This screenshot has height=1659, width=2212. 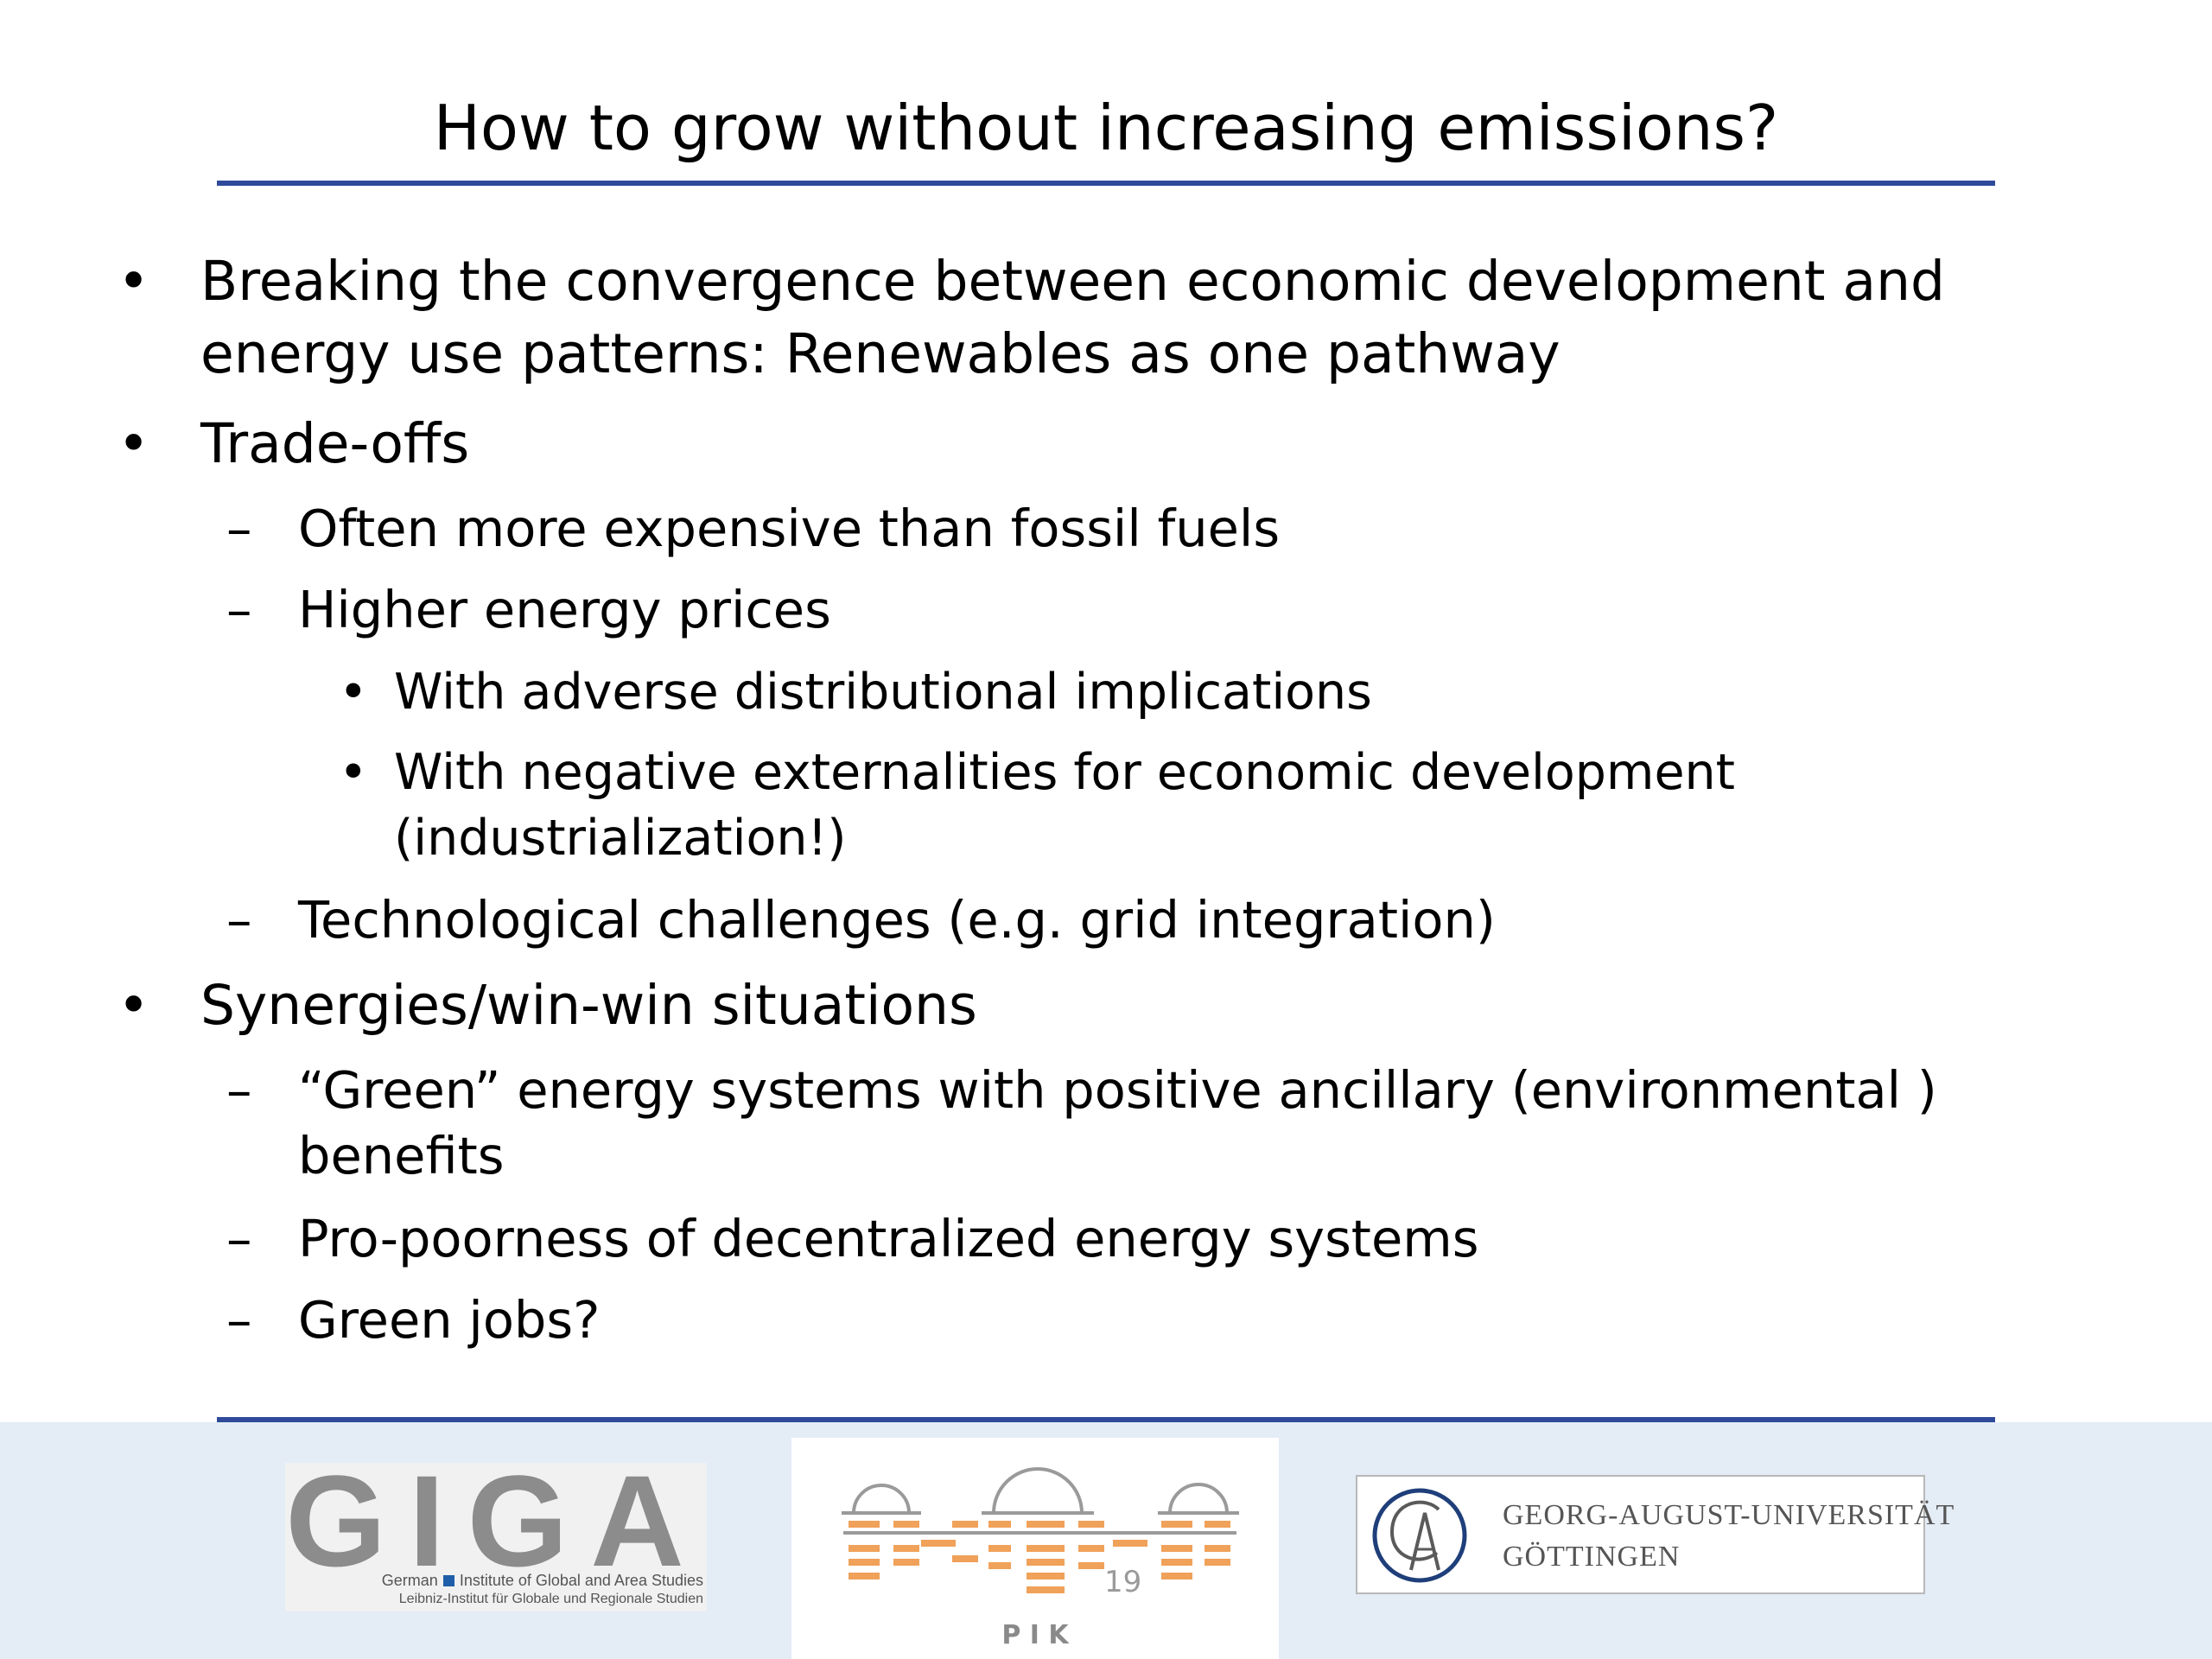 I want to click on giga-logo-institute: Institute of Global and Area Studies, so click(x=581, y=1580).